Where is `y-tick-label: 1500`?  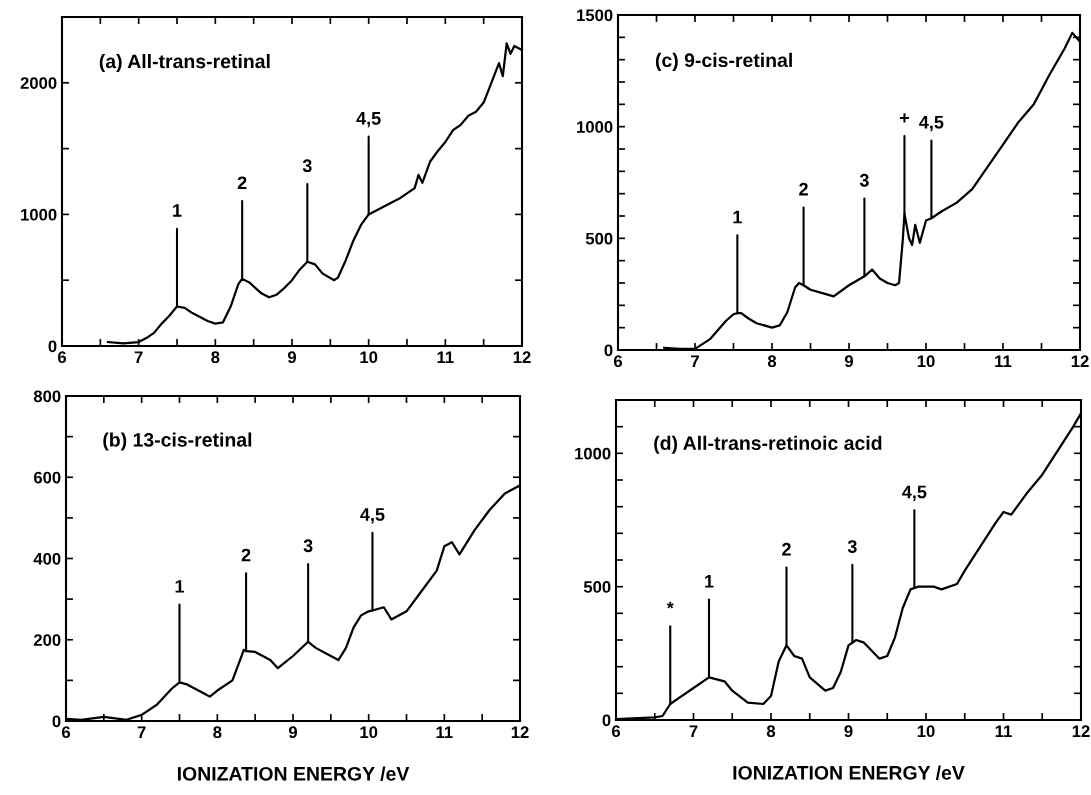
y-tick-label: 1500 is located at coordinates (595, 15).